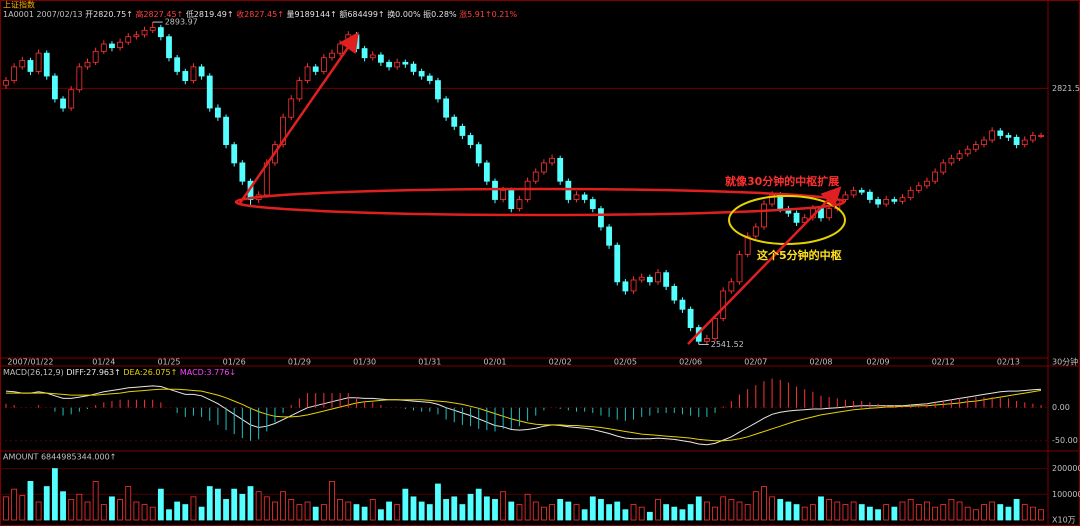 The image size is (1080, 526). Describe the element at coordinates (150, 372) in the screenshot. I see `legend-entry: DEA:26.075↑` at that location.